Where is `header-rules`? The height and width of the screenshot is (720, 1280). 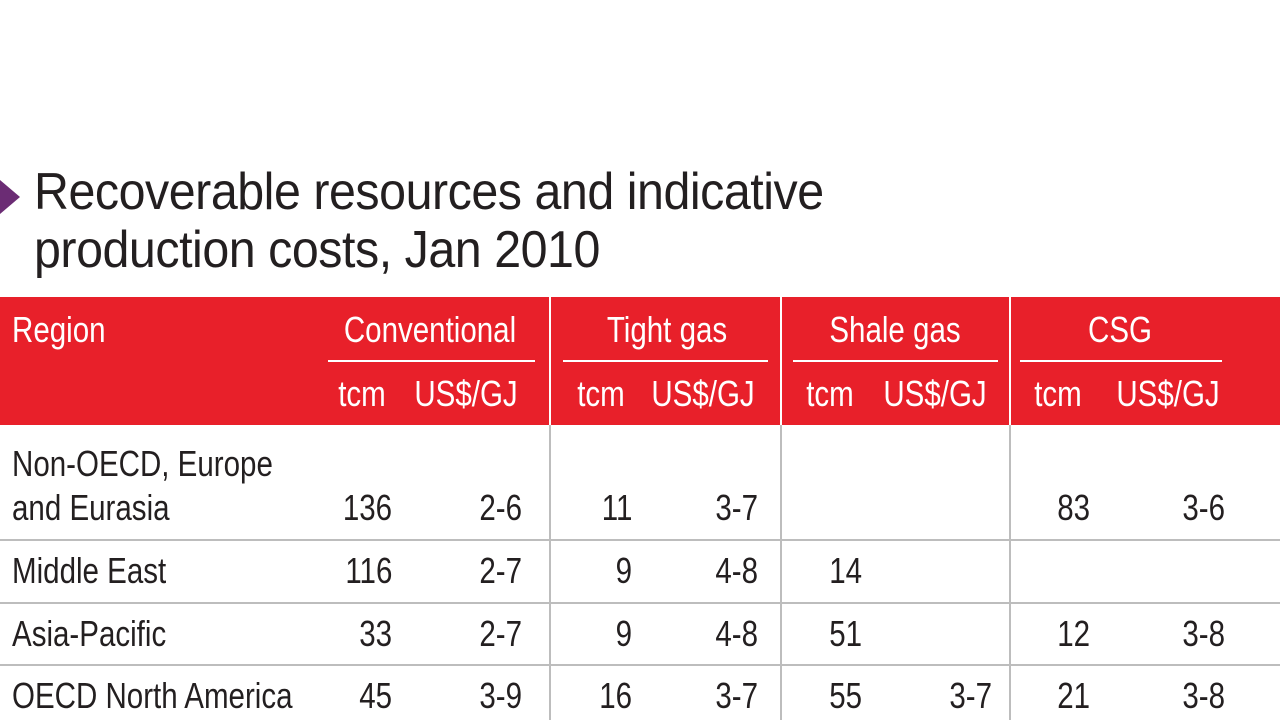 header-rules is located at coordinates (775, 361).